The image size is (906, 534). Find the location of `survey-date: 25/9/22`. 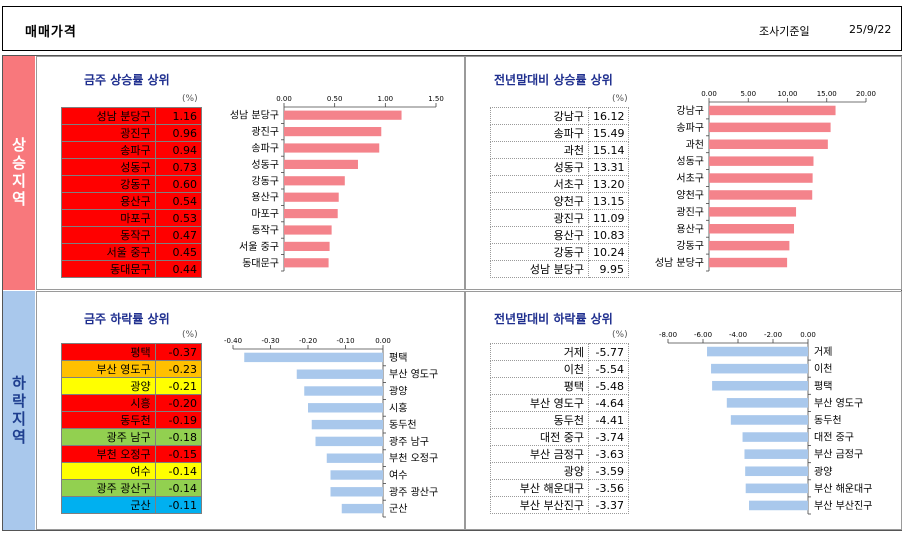

survey-date: 25/9/22 is located at coordinates (870, 29).